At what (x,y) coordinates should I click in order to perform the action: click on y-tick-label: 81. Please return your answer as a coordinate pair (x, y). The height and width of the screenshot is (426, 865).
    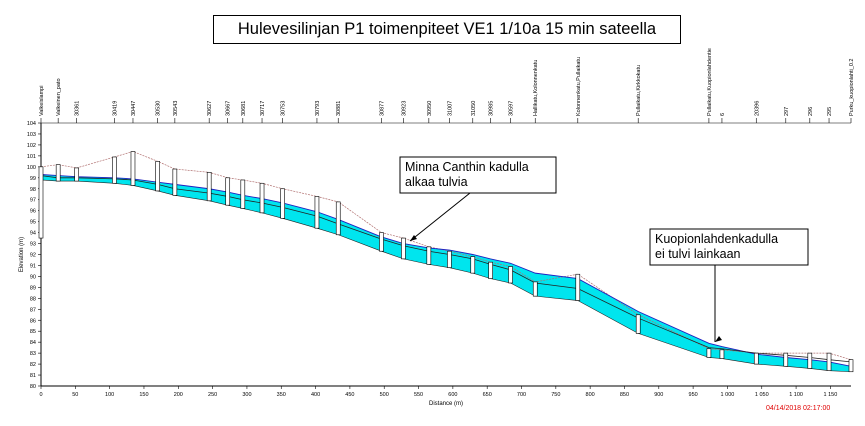
    Looking at the image, I should click on (33, 376).